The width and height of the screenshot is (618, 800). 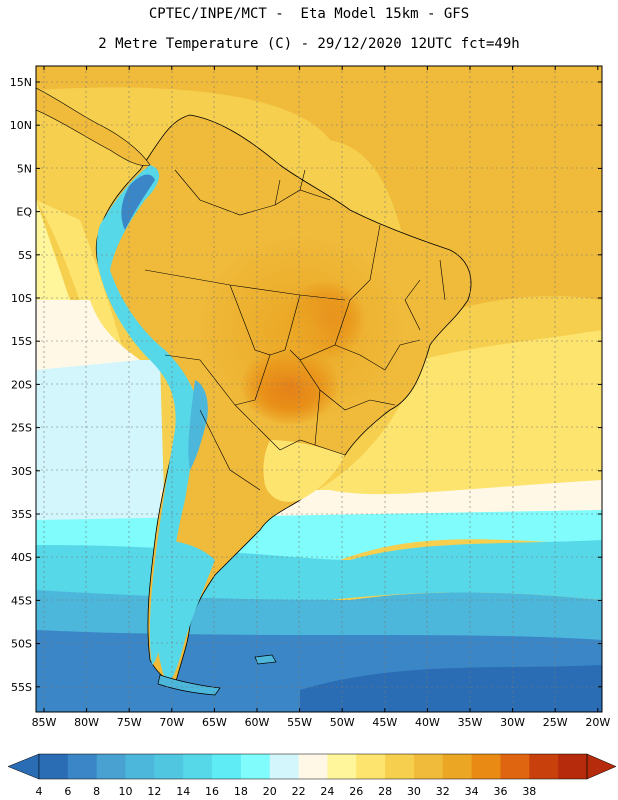 I want to click on colorbar-label: 36, so click(x=500, y=791).